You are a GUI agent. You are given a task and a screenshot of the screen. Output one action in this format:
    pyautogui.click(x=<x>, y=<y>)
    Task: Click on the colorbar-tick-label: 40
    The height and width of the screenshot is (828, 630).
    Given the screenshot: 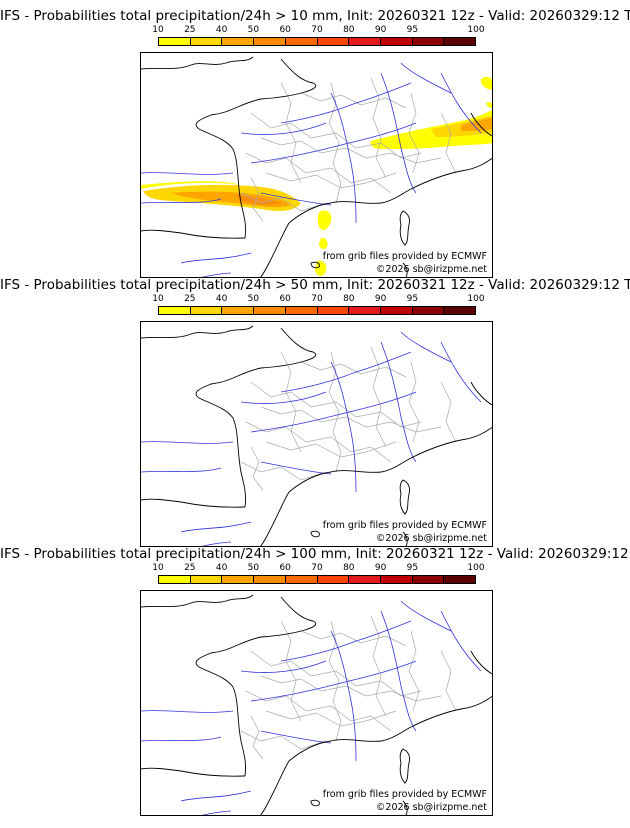 What is the action you would take?
    pyautogui.click(x=221, y=568)
    